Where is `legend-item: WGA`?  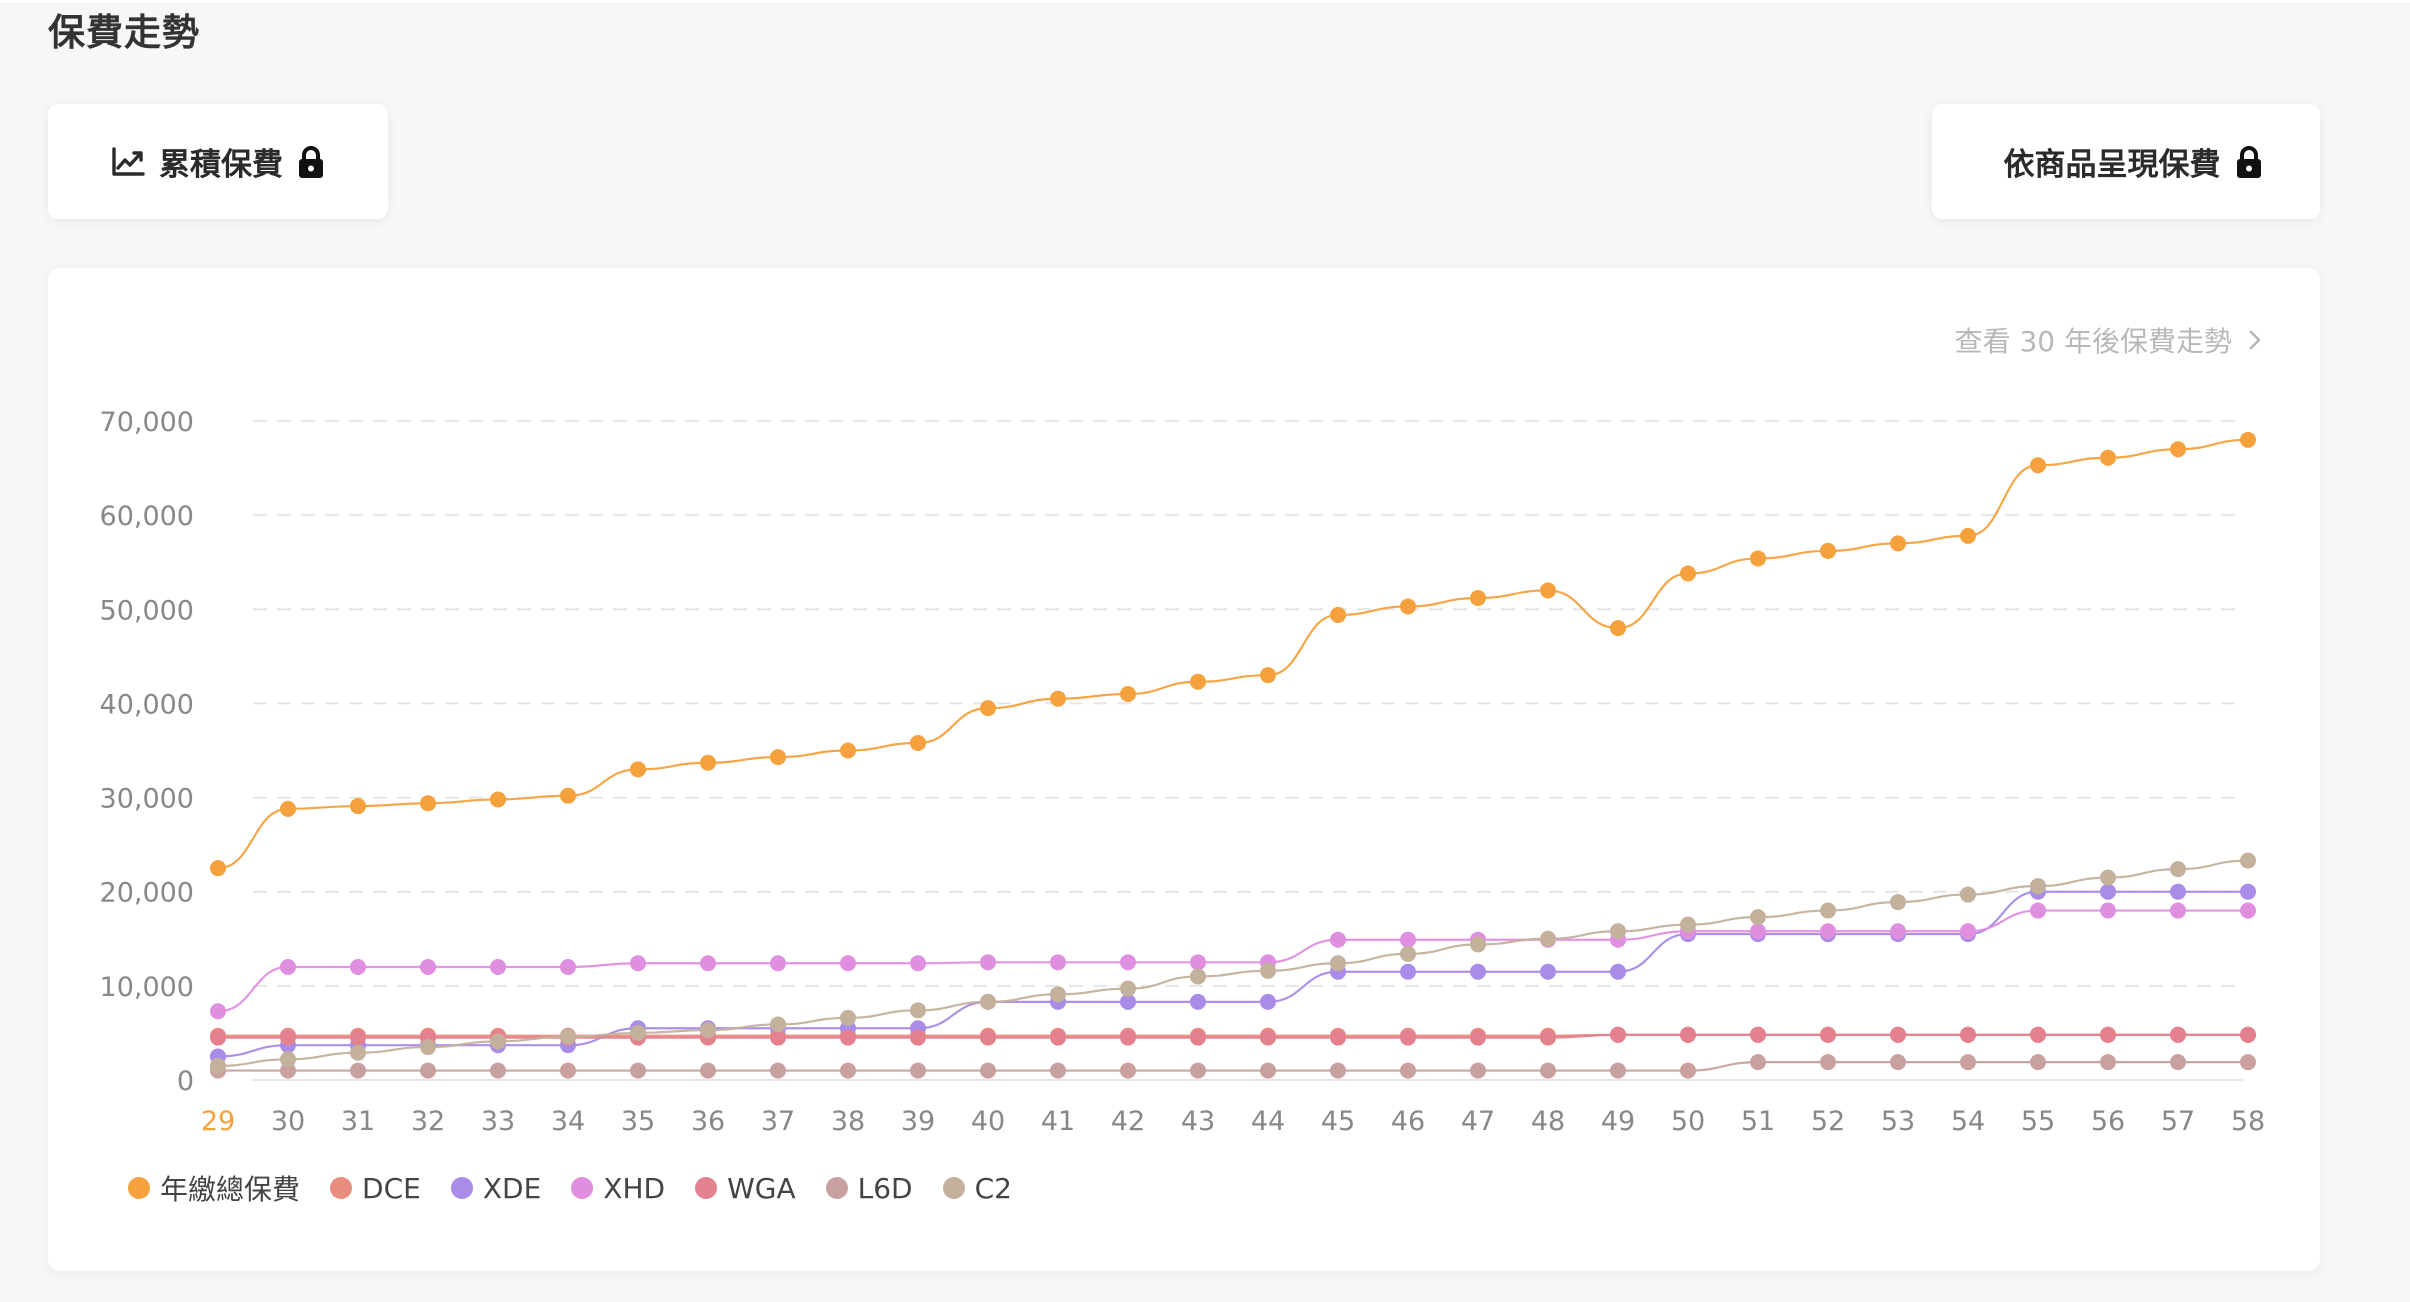 legend-item: WGA is located at coordinates (745, 1188).